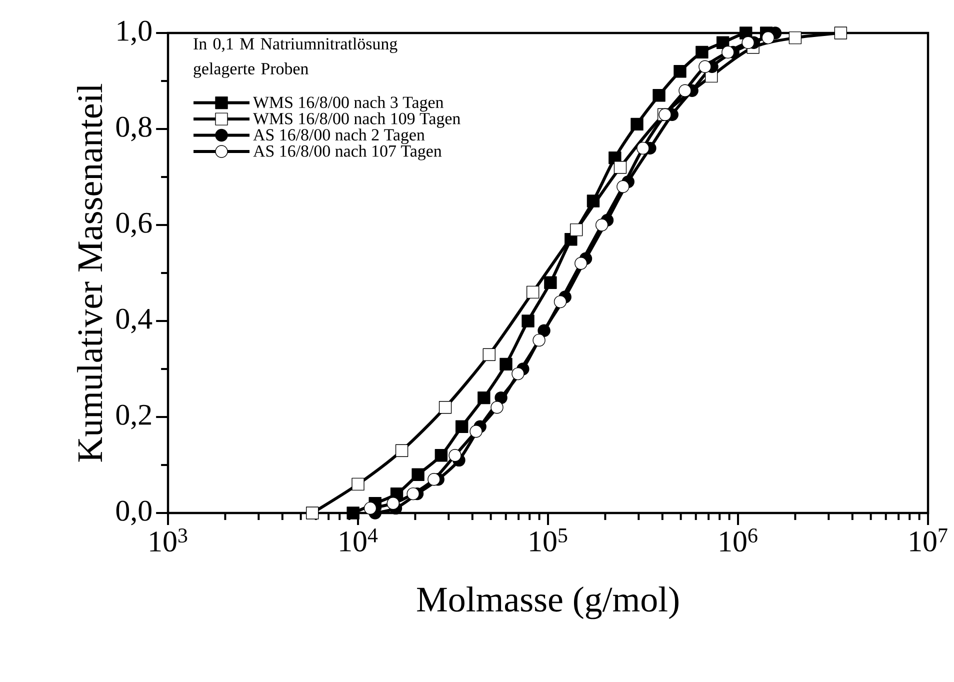 The width and height of the screenshot is (954, 682). What do you see at coordinates (348, 104) in the screenshot?
I see `legend-label: WMS 16/8/00 nach 3 Tagen` at bounding box center [348, 104].